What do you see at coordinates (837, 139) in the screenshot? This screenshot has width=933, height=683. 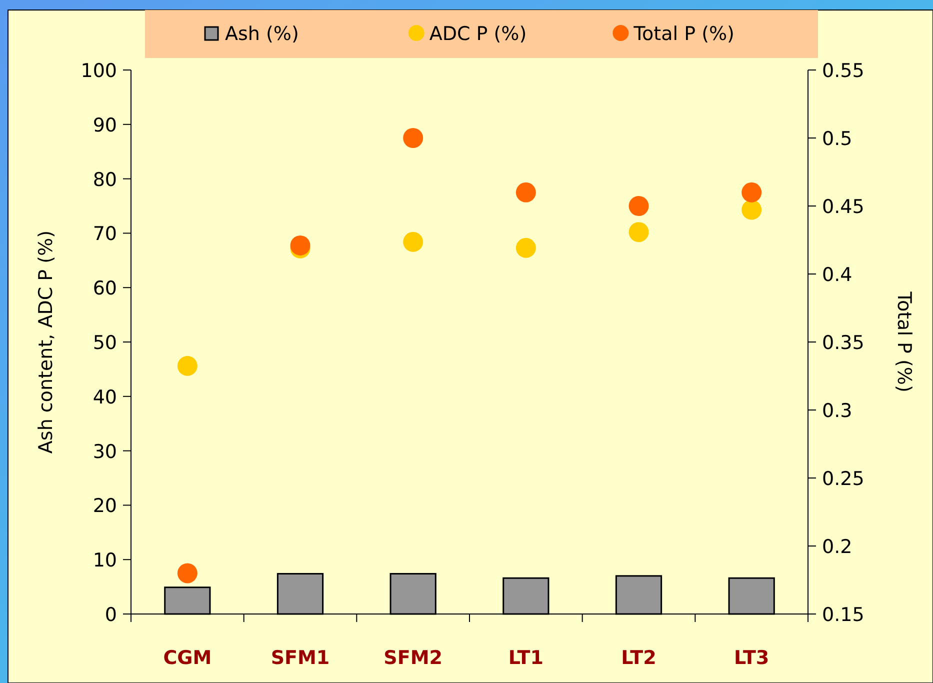 I see `y2-tick-label: 0.5` at bounding box center [837, 139].